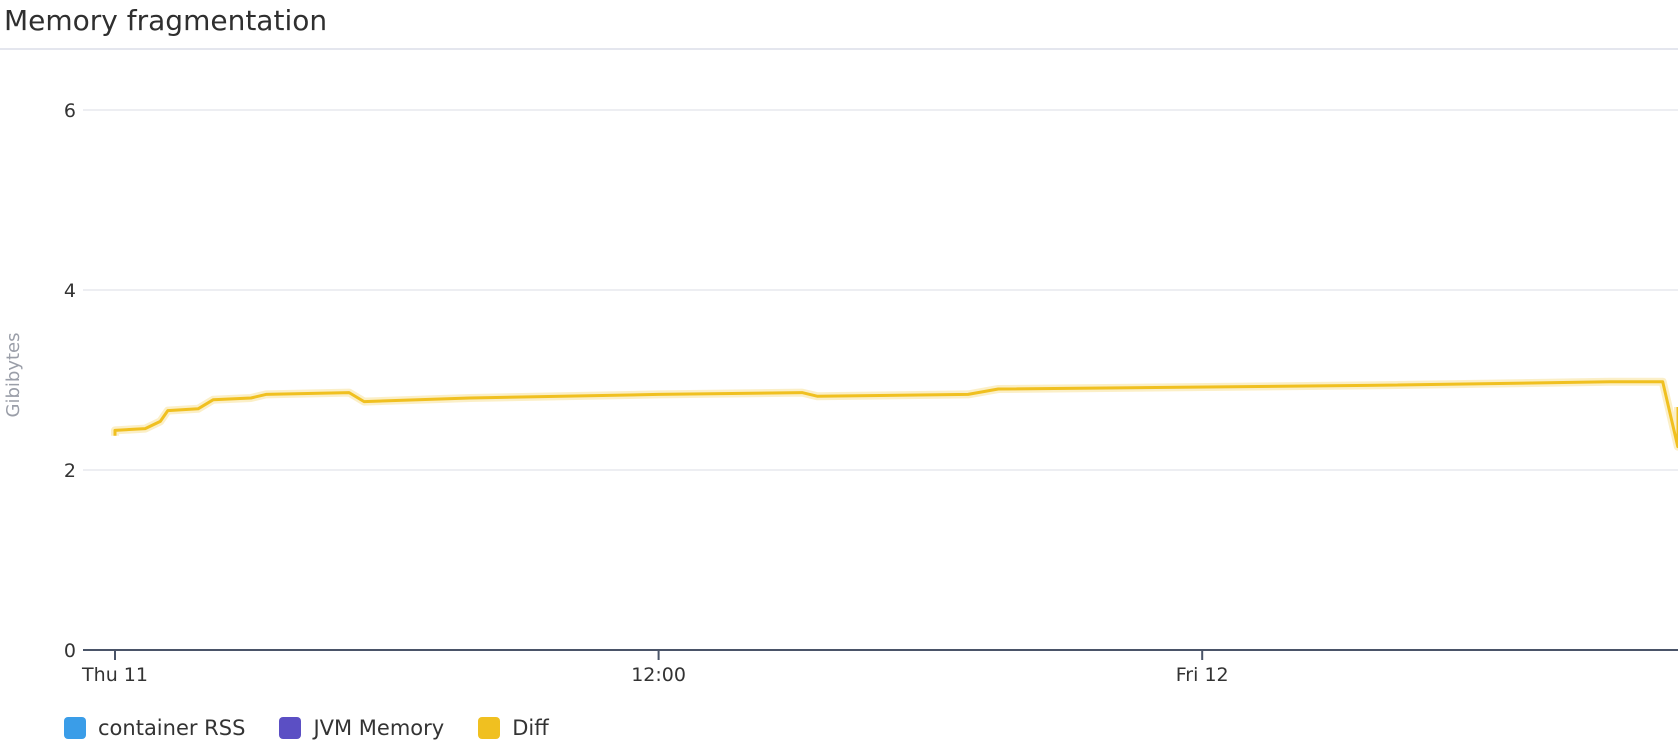 Image resolution: width=1678 pixels, height=745 pixels. Describe the element at coordinates (166, 20) in the screenshot. I see `panel-title: Memory fragmentation` at that location.